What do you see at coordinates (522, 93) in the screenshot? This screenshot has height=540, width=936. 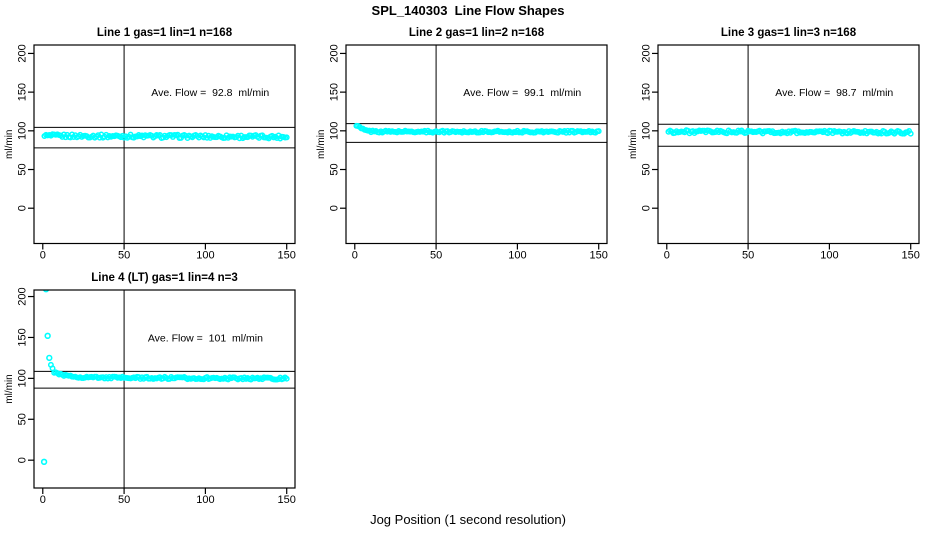 I see `ave-flow-annotation: Ave. Flow = 99.1 ml/min` at bounding box center [522, 93].